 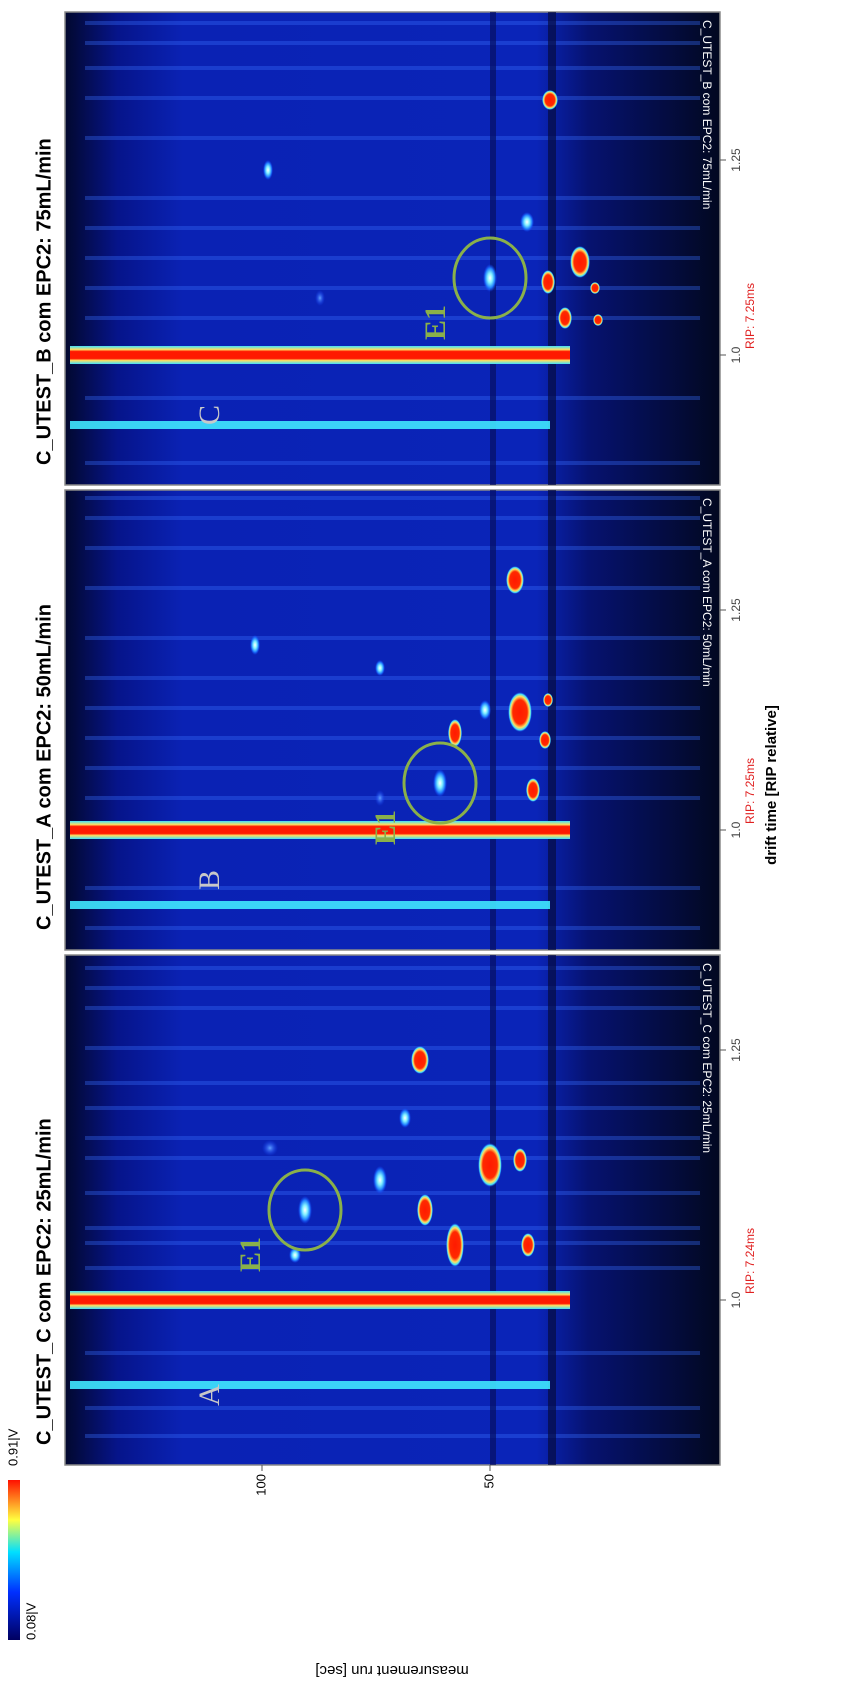 What do you see at coordinates (707, 114) in the screenshot?
I see `panel-footer: C_UTEST_B com EPC2: 75mL/min` at bounding box center [707, 114].